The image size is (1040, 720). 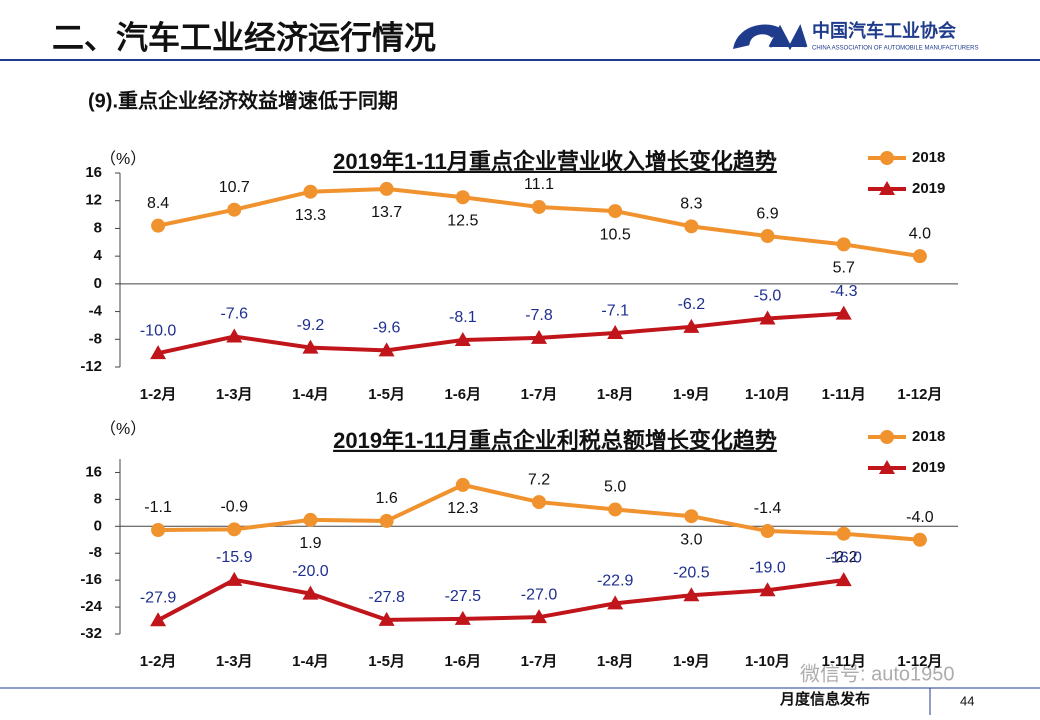 What do you see at coordinates (158, 597) in the screenshot?
I see `data-label: -27.9` at bounding box center [158, 597].